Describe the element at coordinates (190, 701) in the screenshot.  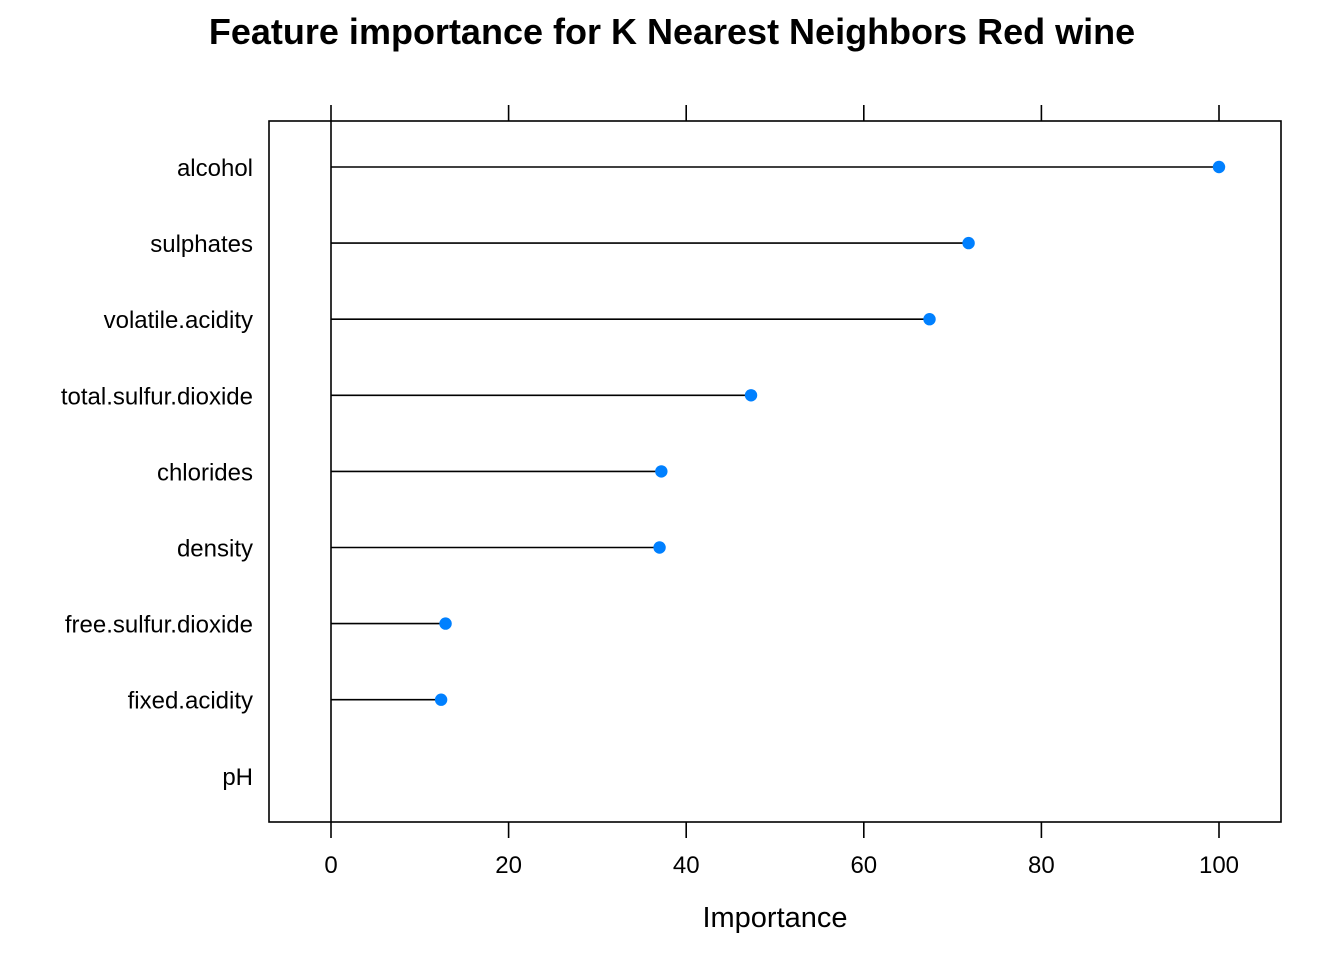
I see `category-label: fixed.acidity` at that location.